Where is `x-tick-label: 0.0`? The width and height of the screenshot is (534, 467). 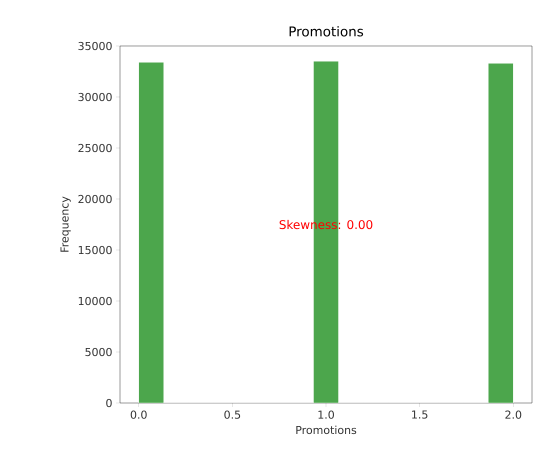 x-tick-label: 0.0 is located at coordinates (138, 414).